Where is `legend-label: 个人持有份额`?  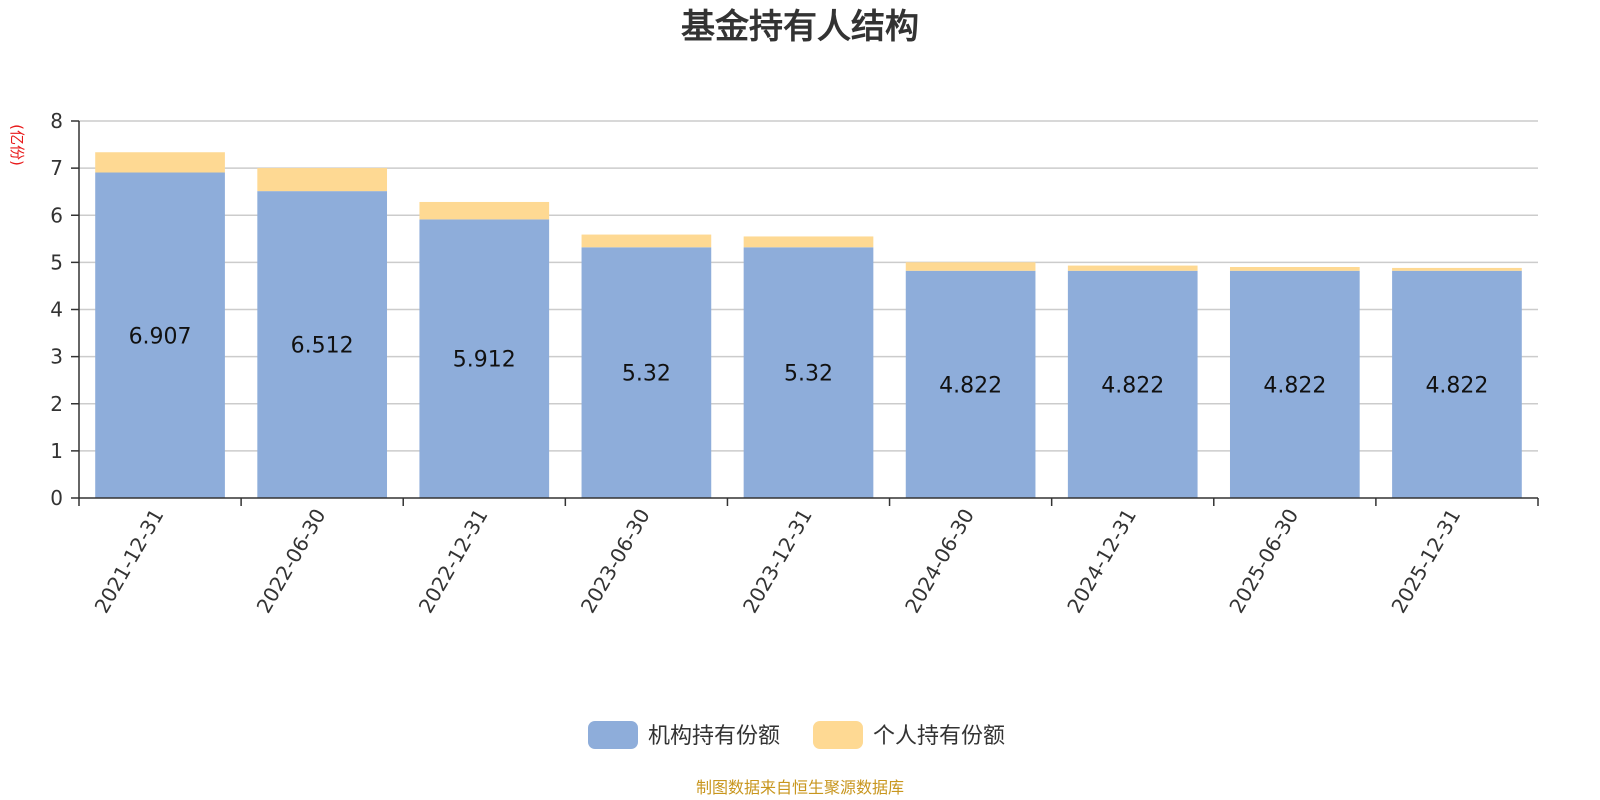
legend-label: 个人持有份额 is located at coordinates (939, 736).